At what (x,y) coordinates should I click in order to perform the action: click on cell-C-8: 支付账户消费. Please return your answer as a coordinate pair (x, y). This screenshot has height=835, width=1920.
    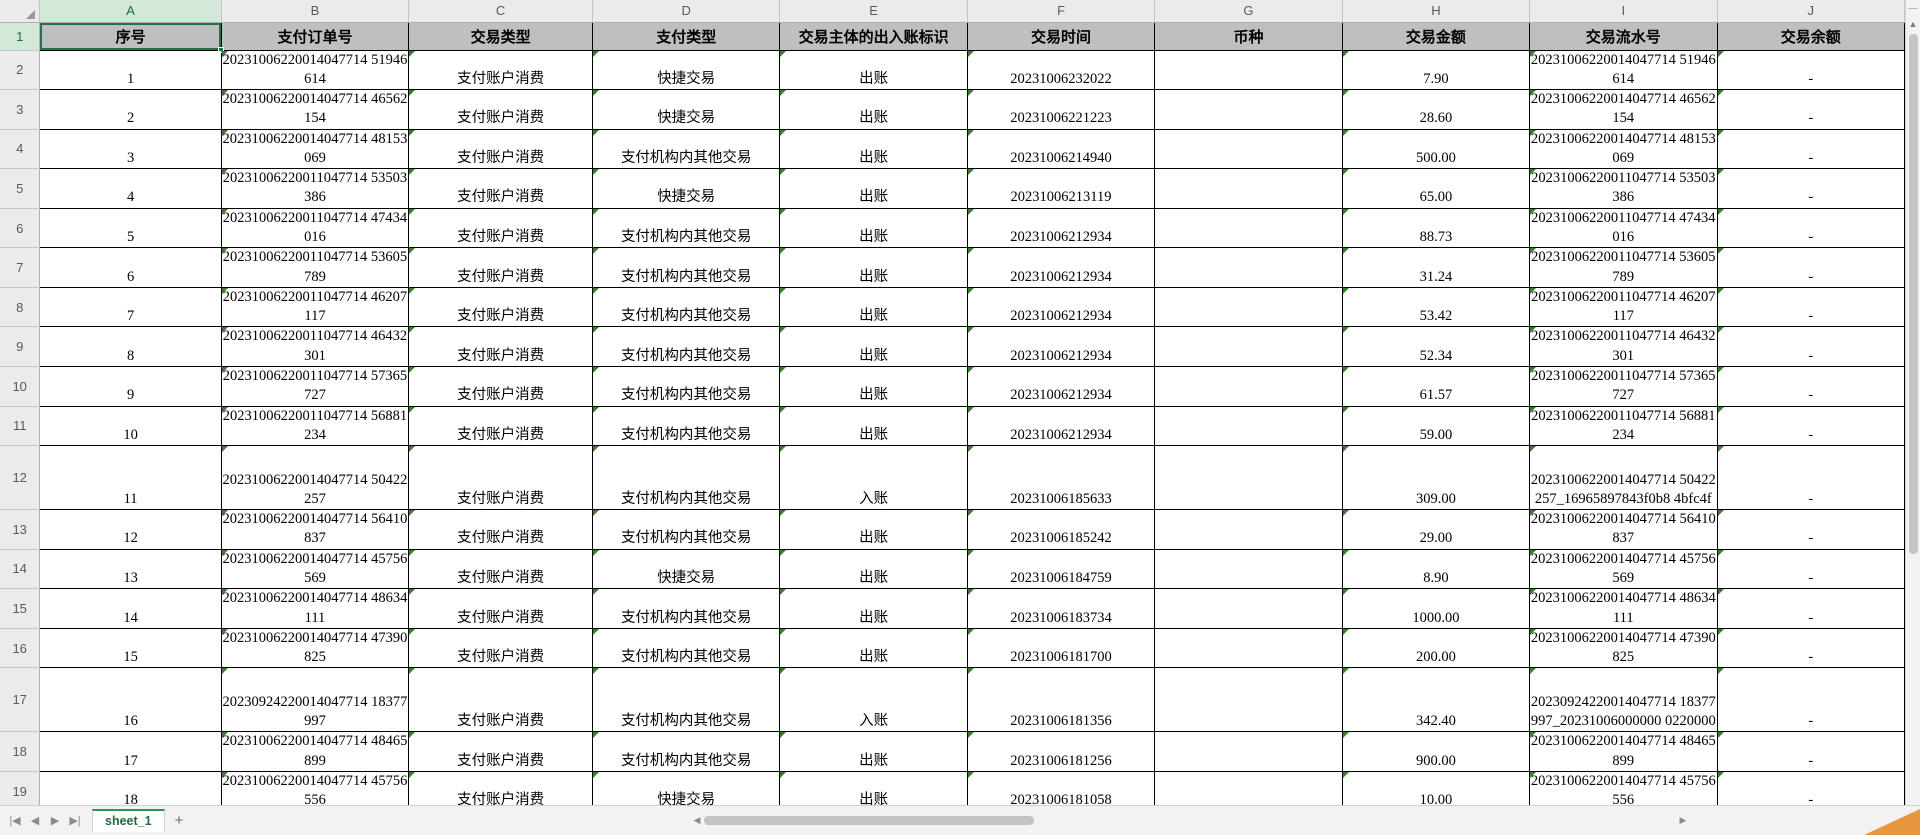
    Looking at the image, I should click on (500, 307).